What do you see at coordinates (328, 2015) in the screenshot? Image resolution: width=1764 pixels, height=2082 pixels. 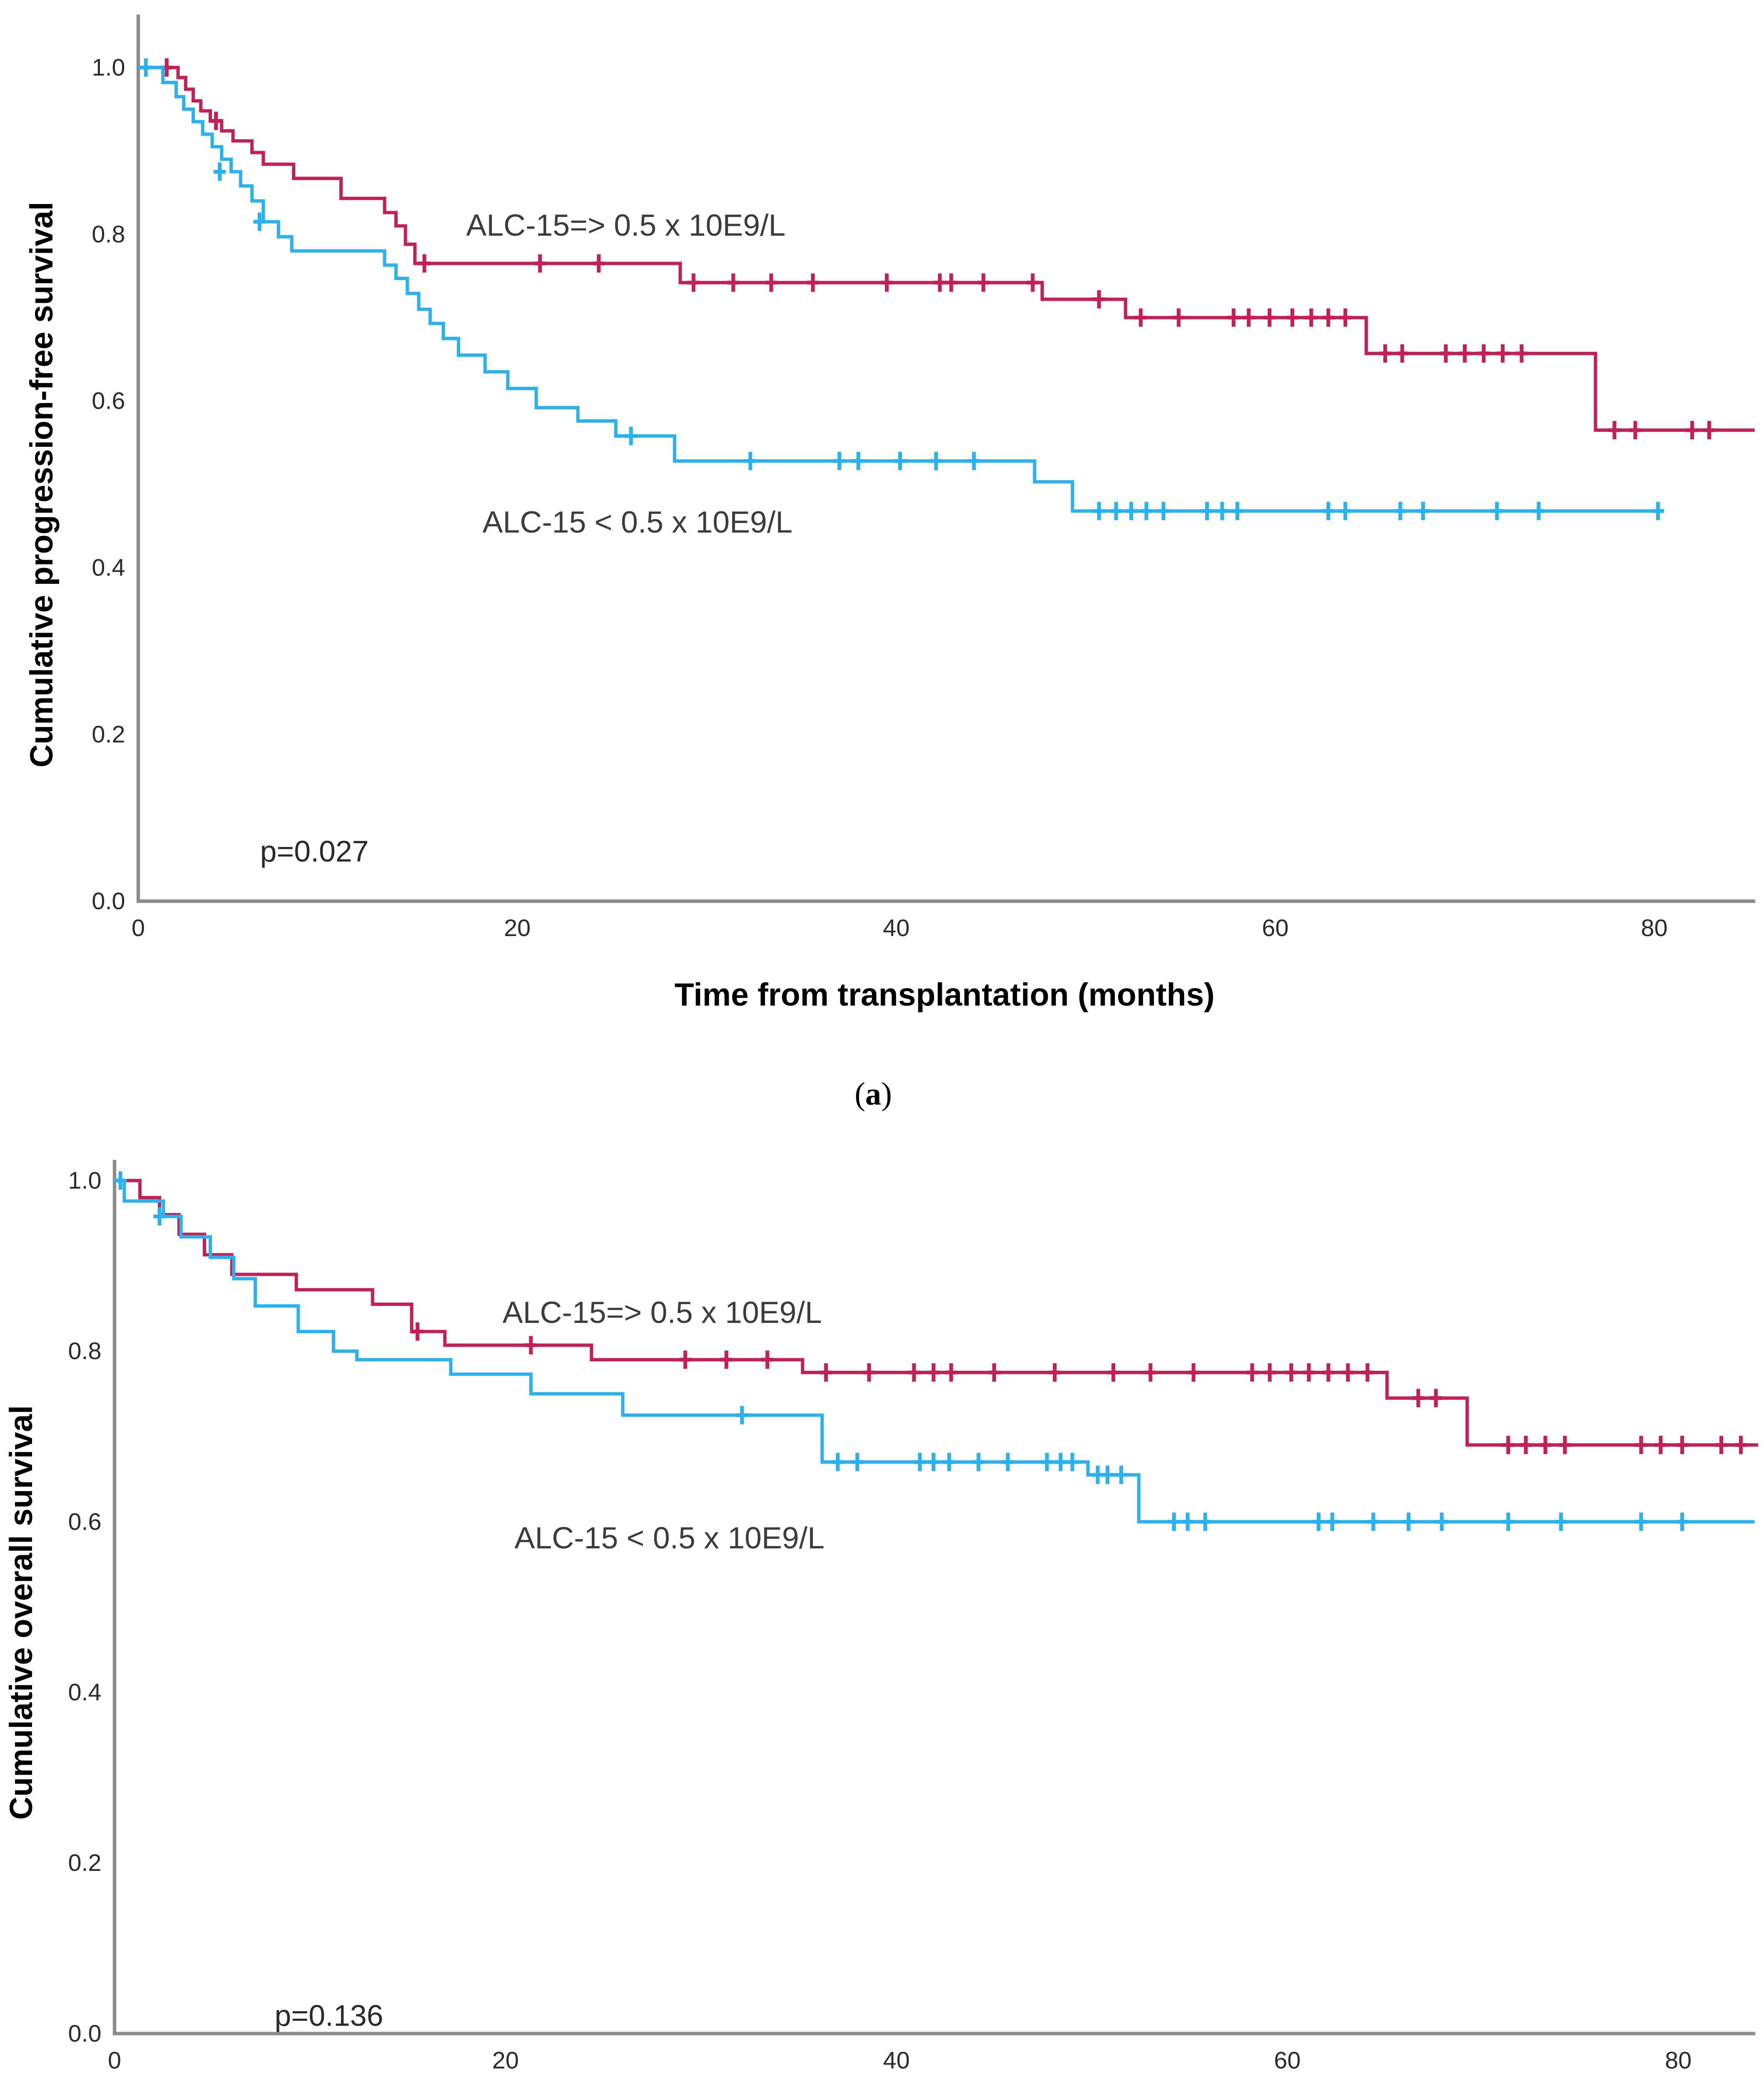 I see `p-value-label-b: p=0.136` at bounding box center [328, 2015].